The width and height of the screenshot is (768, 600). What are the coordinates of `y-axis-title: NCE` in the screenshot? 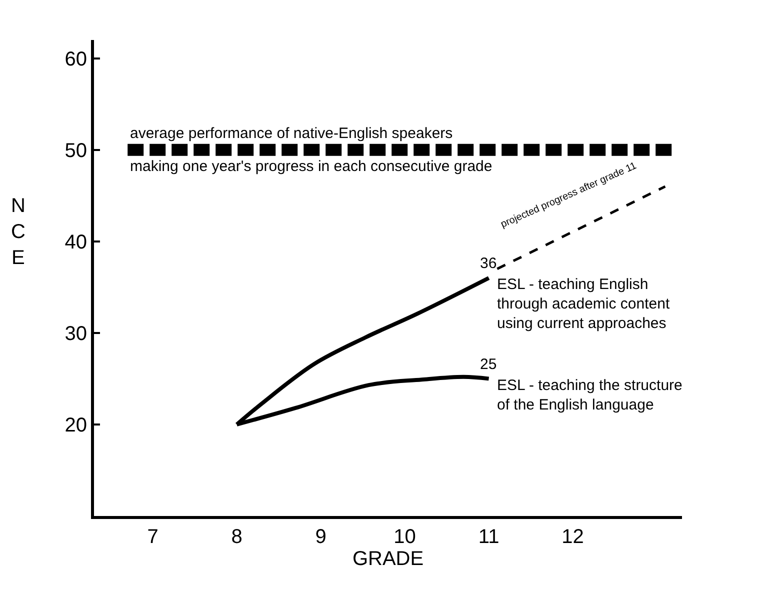 It's located at (18, 232).